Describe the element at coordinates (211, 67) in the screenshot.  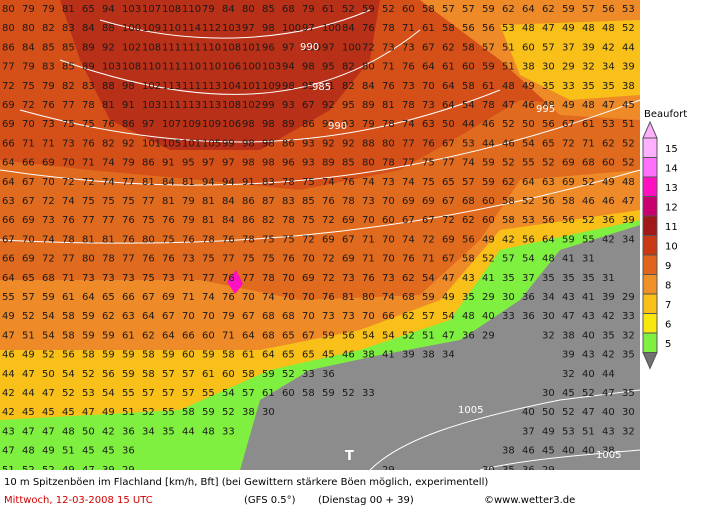
I see `wind-value: 110` at that location.